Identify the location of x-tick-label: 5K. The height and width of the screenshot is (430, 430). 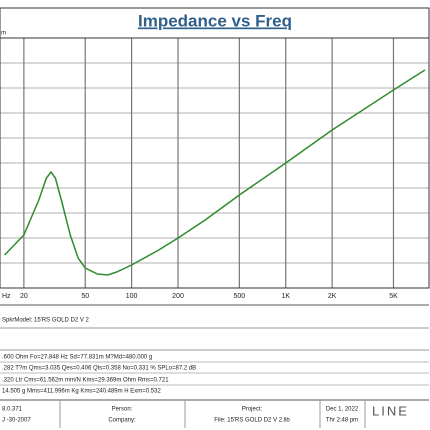
(393, 296).